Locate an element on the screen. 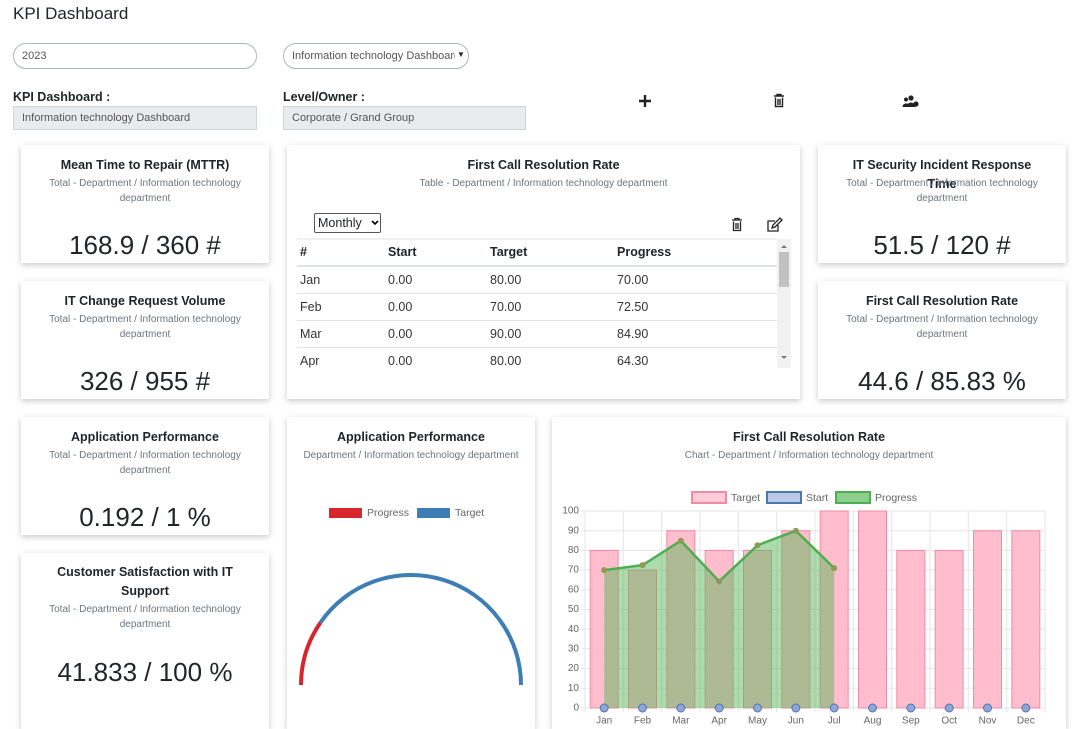 The width and height of the screenshot is (1080, 729). table-cell: Feb is located at coordinates (311, 307).